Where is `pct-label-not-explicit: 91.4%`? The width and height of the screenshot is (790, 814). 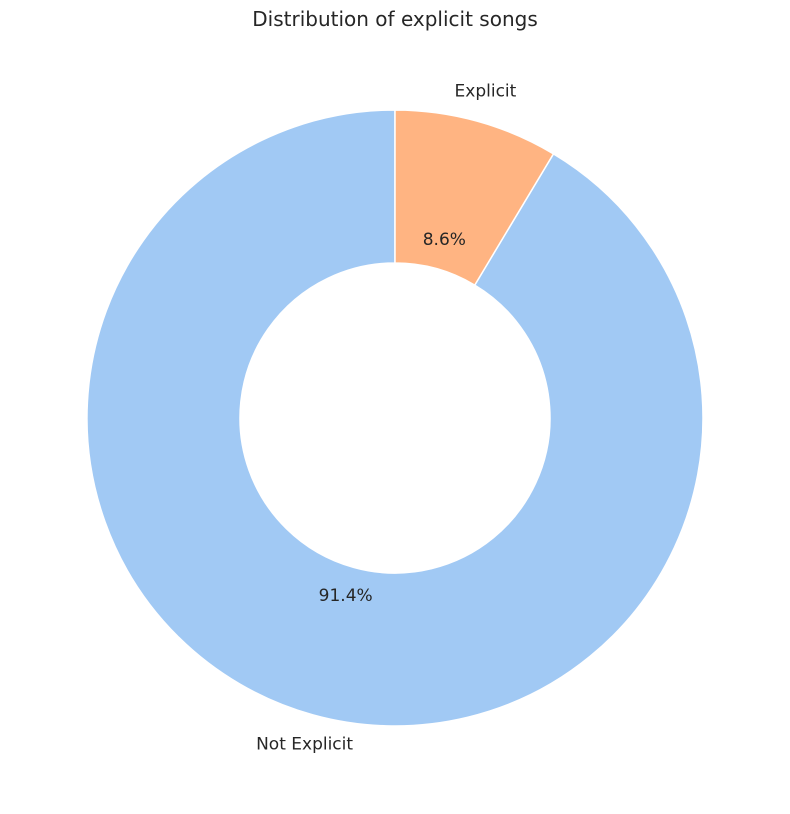 pct-label-not-explicit: 91.4% is located at coordinates (346, 596).